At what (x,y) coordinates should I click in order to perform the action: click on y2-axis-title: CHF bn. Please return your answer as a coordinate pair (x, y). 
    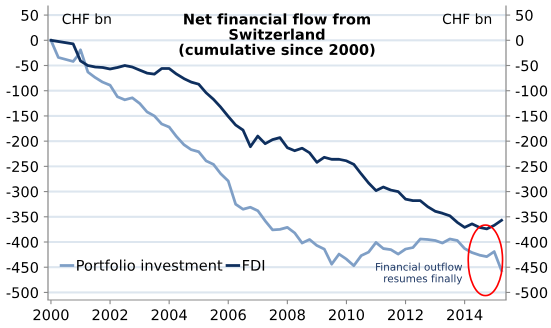
    Looking at the image, I should click on (467, 18).